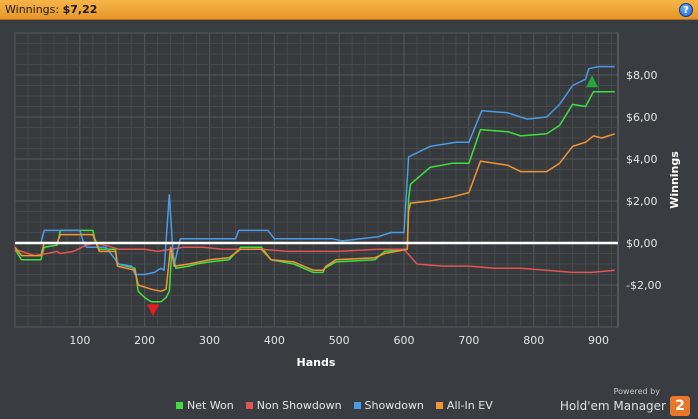  What do you see at coordinates (274, 340) in the screenshot?
I see `x-tick-label: 400` at bounding box center [274, 340].